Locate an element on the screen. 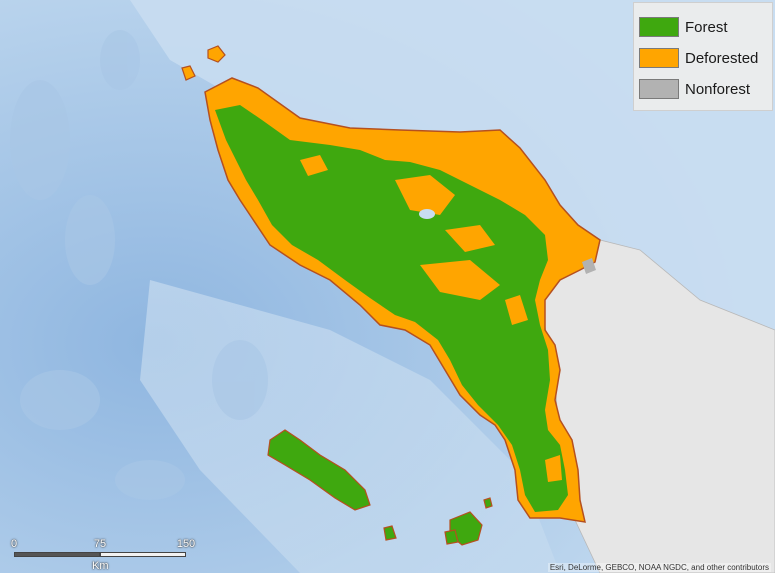 The width and height of the screenshot is (775, 573). nonforest-patch is located at coordinates (589, 266).